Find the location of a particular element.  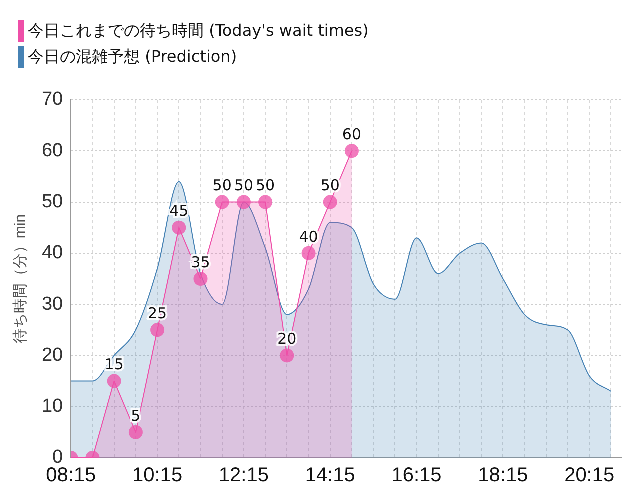

x-tick-label: 12:15 is located at coordinates (243, 475).